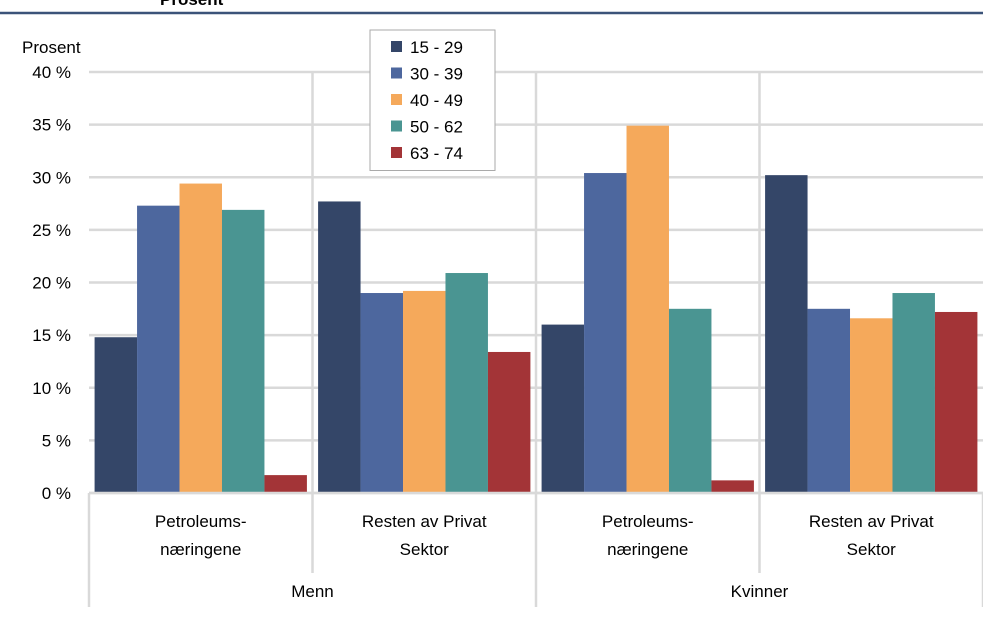 The height and width of the screenshot is (617, 983). Describe the element at coordinates (192, 4) in the screenshot. I see `header-text: Prosent` at that location.